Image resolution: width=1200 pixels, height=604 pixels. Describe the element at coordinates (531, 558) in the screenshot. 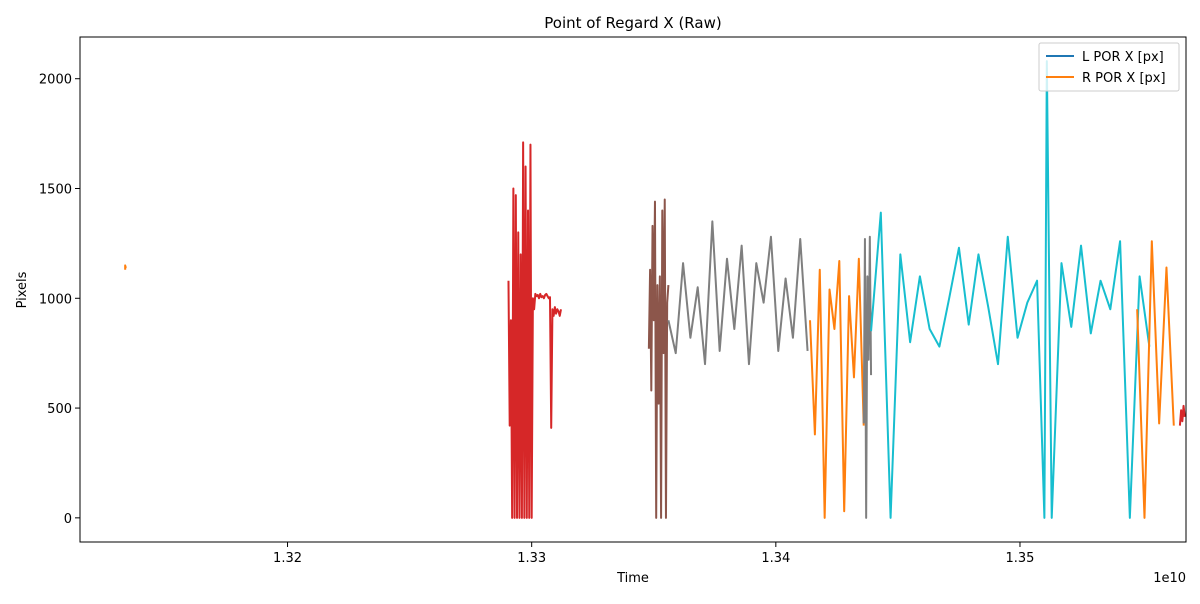

I see `x-tick-label: 1.33` at that location.